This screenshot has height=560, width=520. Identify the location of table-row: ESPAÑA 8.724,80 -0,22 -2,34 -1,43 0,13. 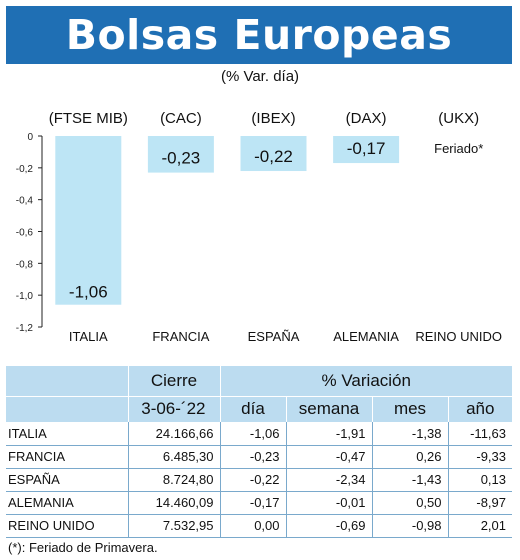
(259, 480).